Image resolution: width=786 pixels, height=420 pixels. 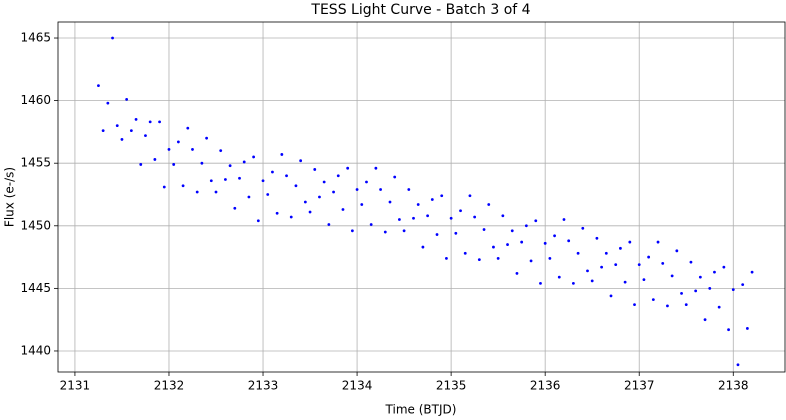 What do you see at coordinates (357, 386) in the screenshot?
I see `x-tick-label: 2134` at bounding box center [357, 386].